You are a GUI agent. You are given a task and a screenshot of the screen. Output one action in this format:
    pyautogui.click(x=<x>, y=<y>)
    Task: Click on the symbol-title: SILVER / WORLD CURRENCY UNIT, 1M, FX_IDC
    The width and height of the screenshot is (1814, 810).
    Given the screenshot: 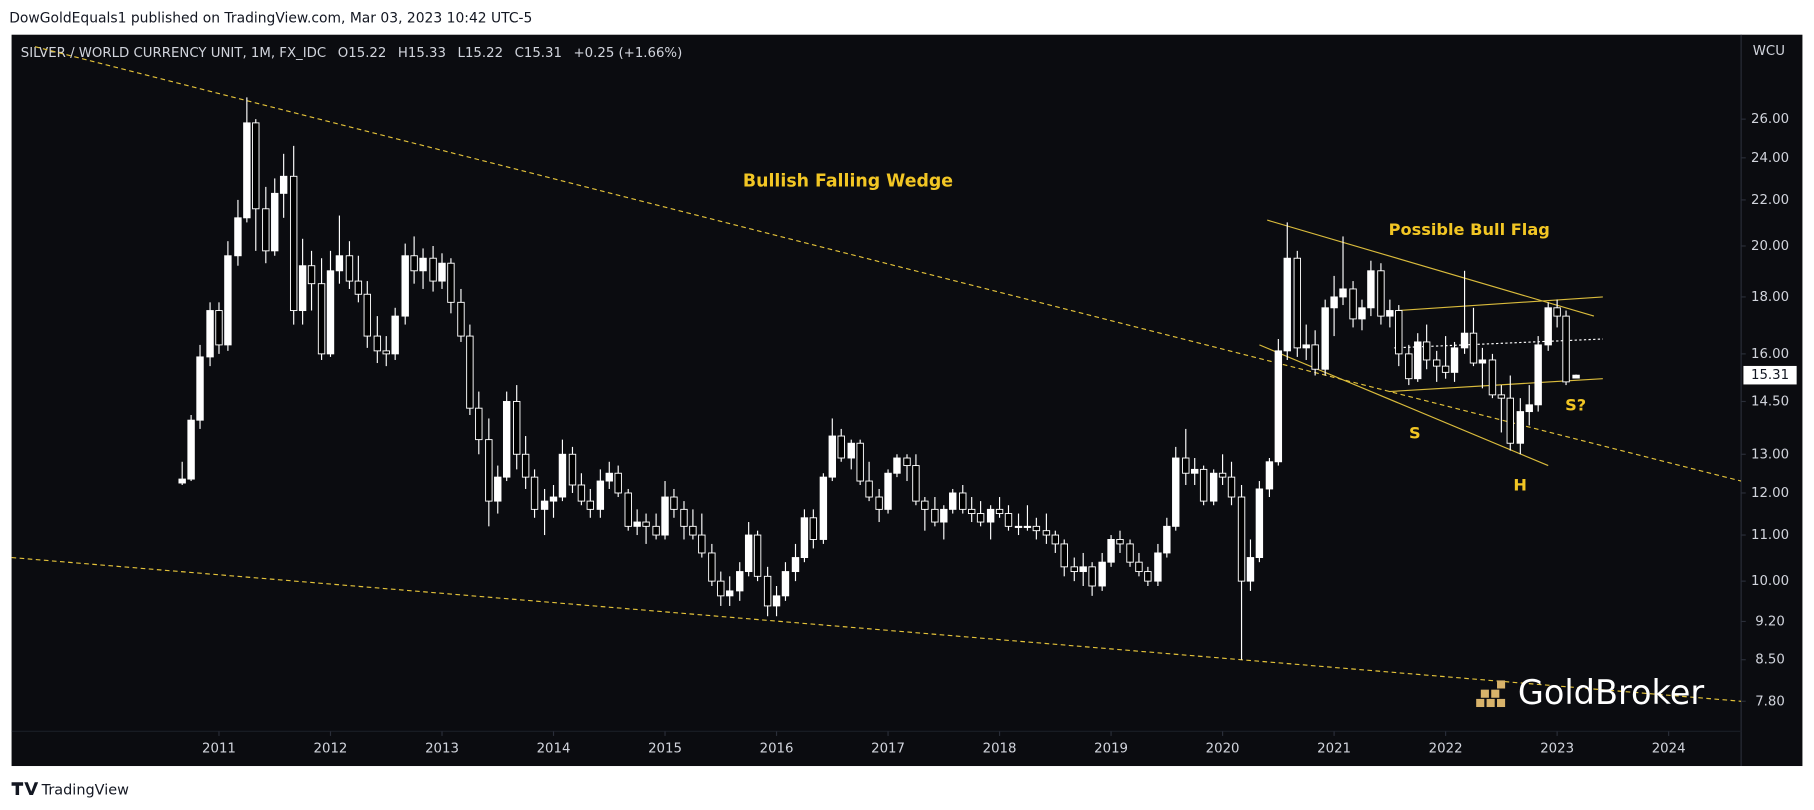 What is the action you would take?
    pyautogui.click(x=173, y=53)
    